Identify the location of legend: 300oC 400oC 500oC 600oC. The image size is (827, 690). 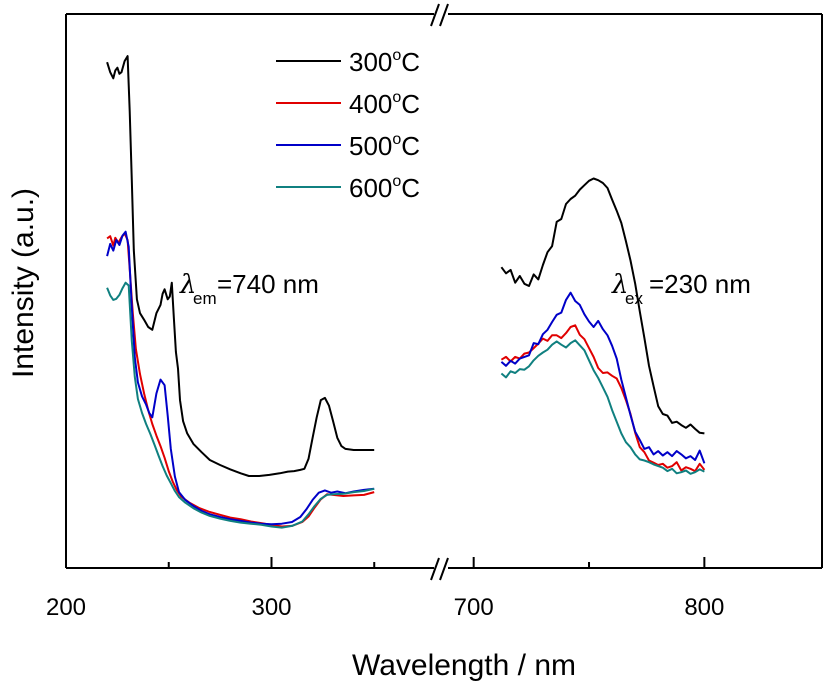
(348, 125).